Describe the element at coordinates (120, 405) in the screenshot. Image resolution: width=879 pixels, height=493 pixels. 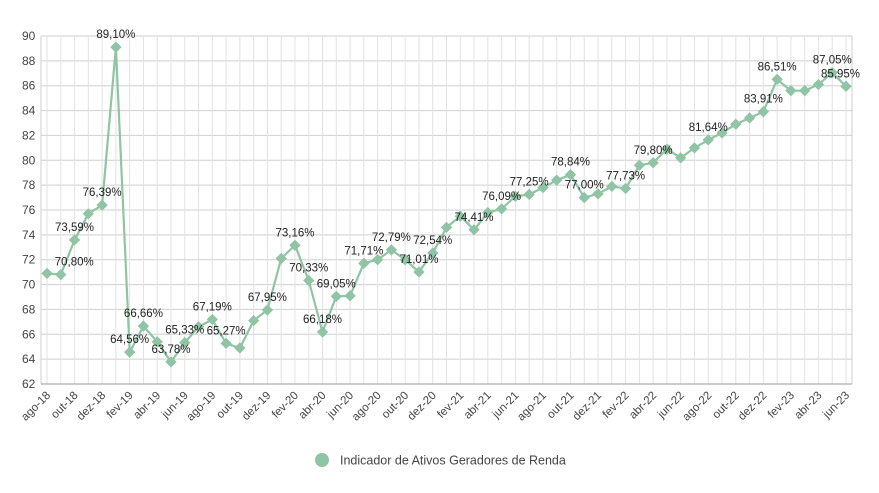
I see `x-tick-label: fev-19` at that location.